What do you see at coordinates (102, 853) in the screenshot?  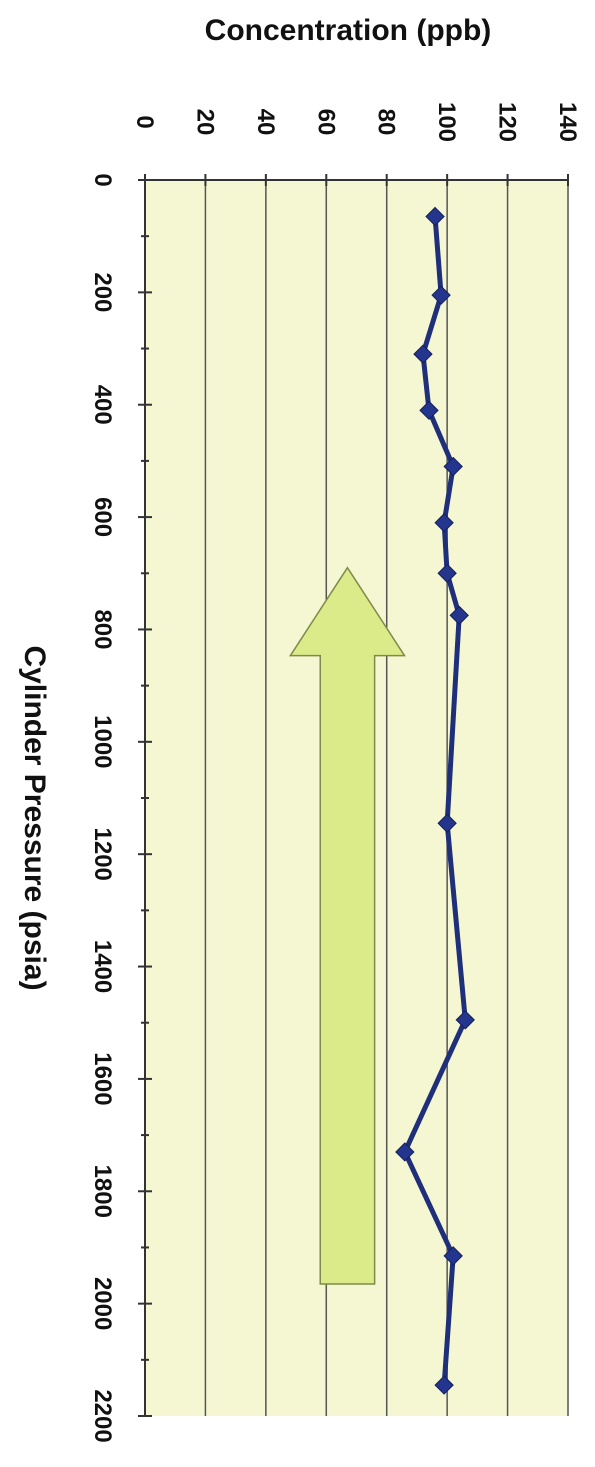 I see `pressure-tick-label-1200: 1200` at bounding box center [102, 853].